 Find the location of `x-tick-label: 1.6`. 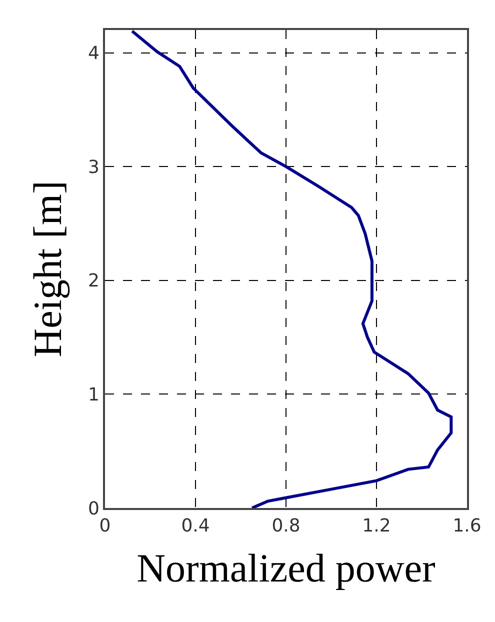

x-tick-label: 1.6 is located at coordinates (467, 526).